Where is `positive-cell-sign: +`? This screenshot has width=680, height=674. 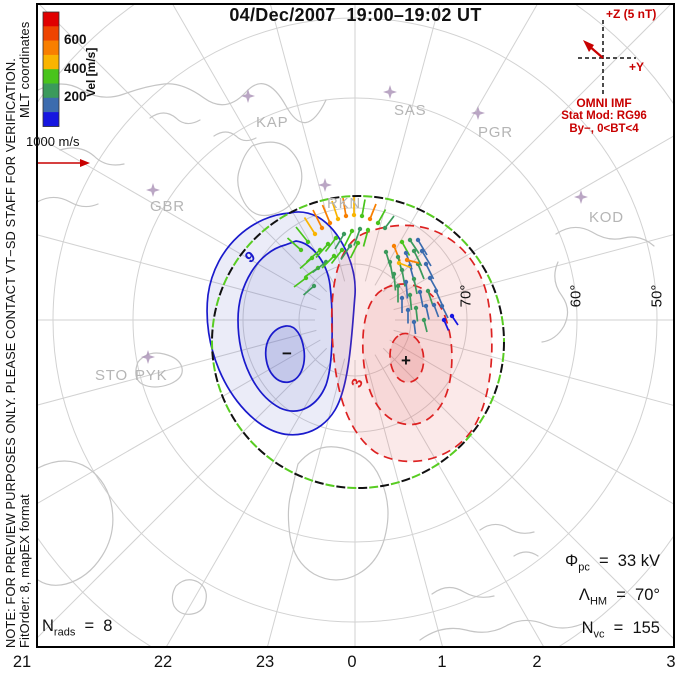 positive-cell-sign: + is located at coordinates (406, 360).